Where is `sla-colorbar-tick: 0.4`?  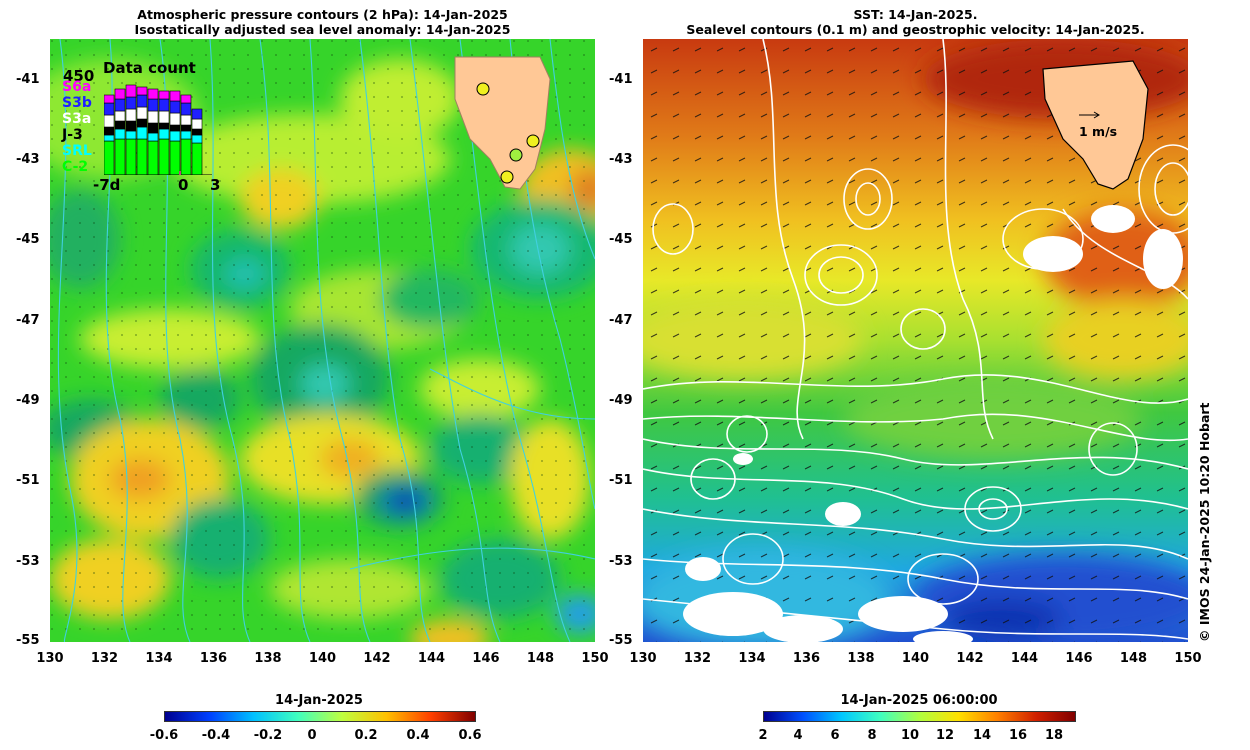 sla-colorbar-tick: 0.4 is located at coordinates (418, 735).